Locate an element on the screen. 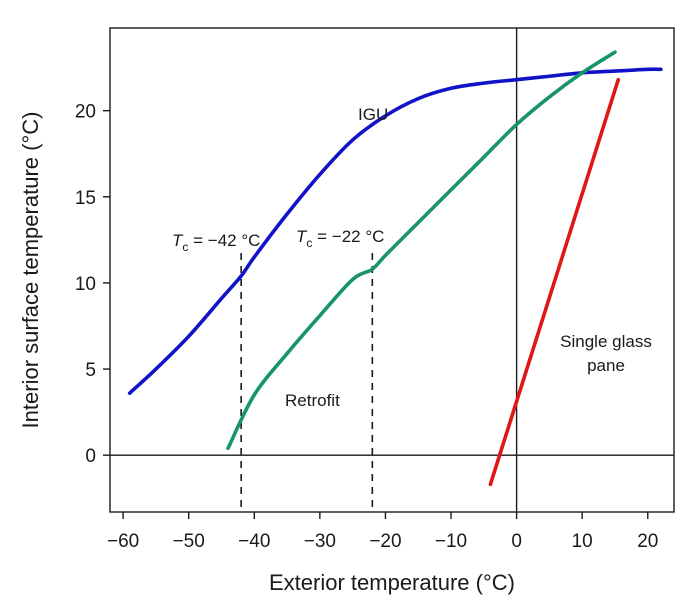  x-axis-title: Exterior temperature (°C) is located at coordinates (392, 582).